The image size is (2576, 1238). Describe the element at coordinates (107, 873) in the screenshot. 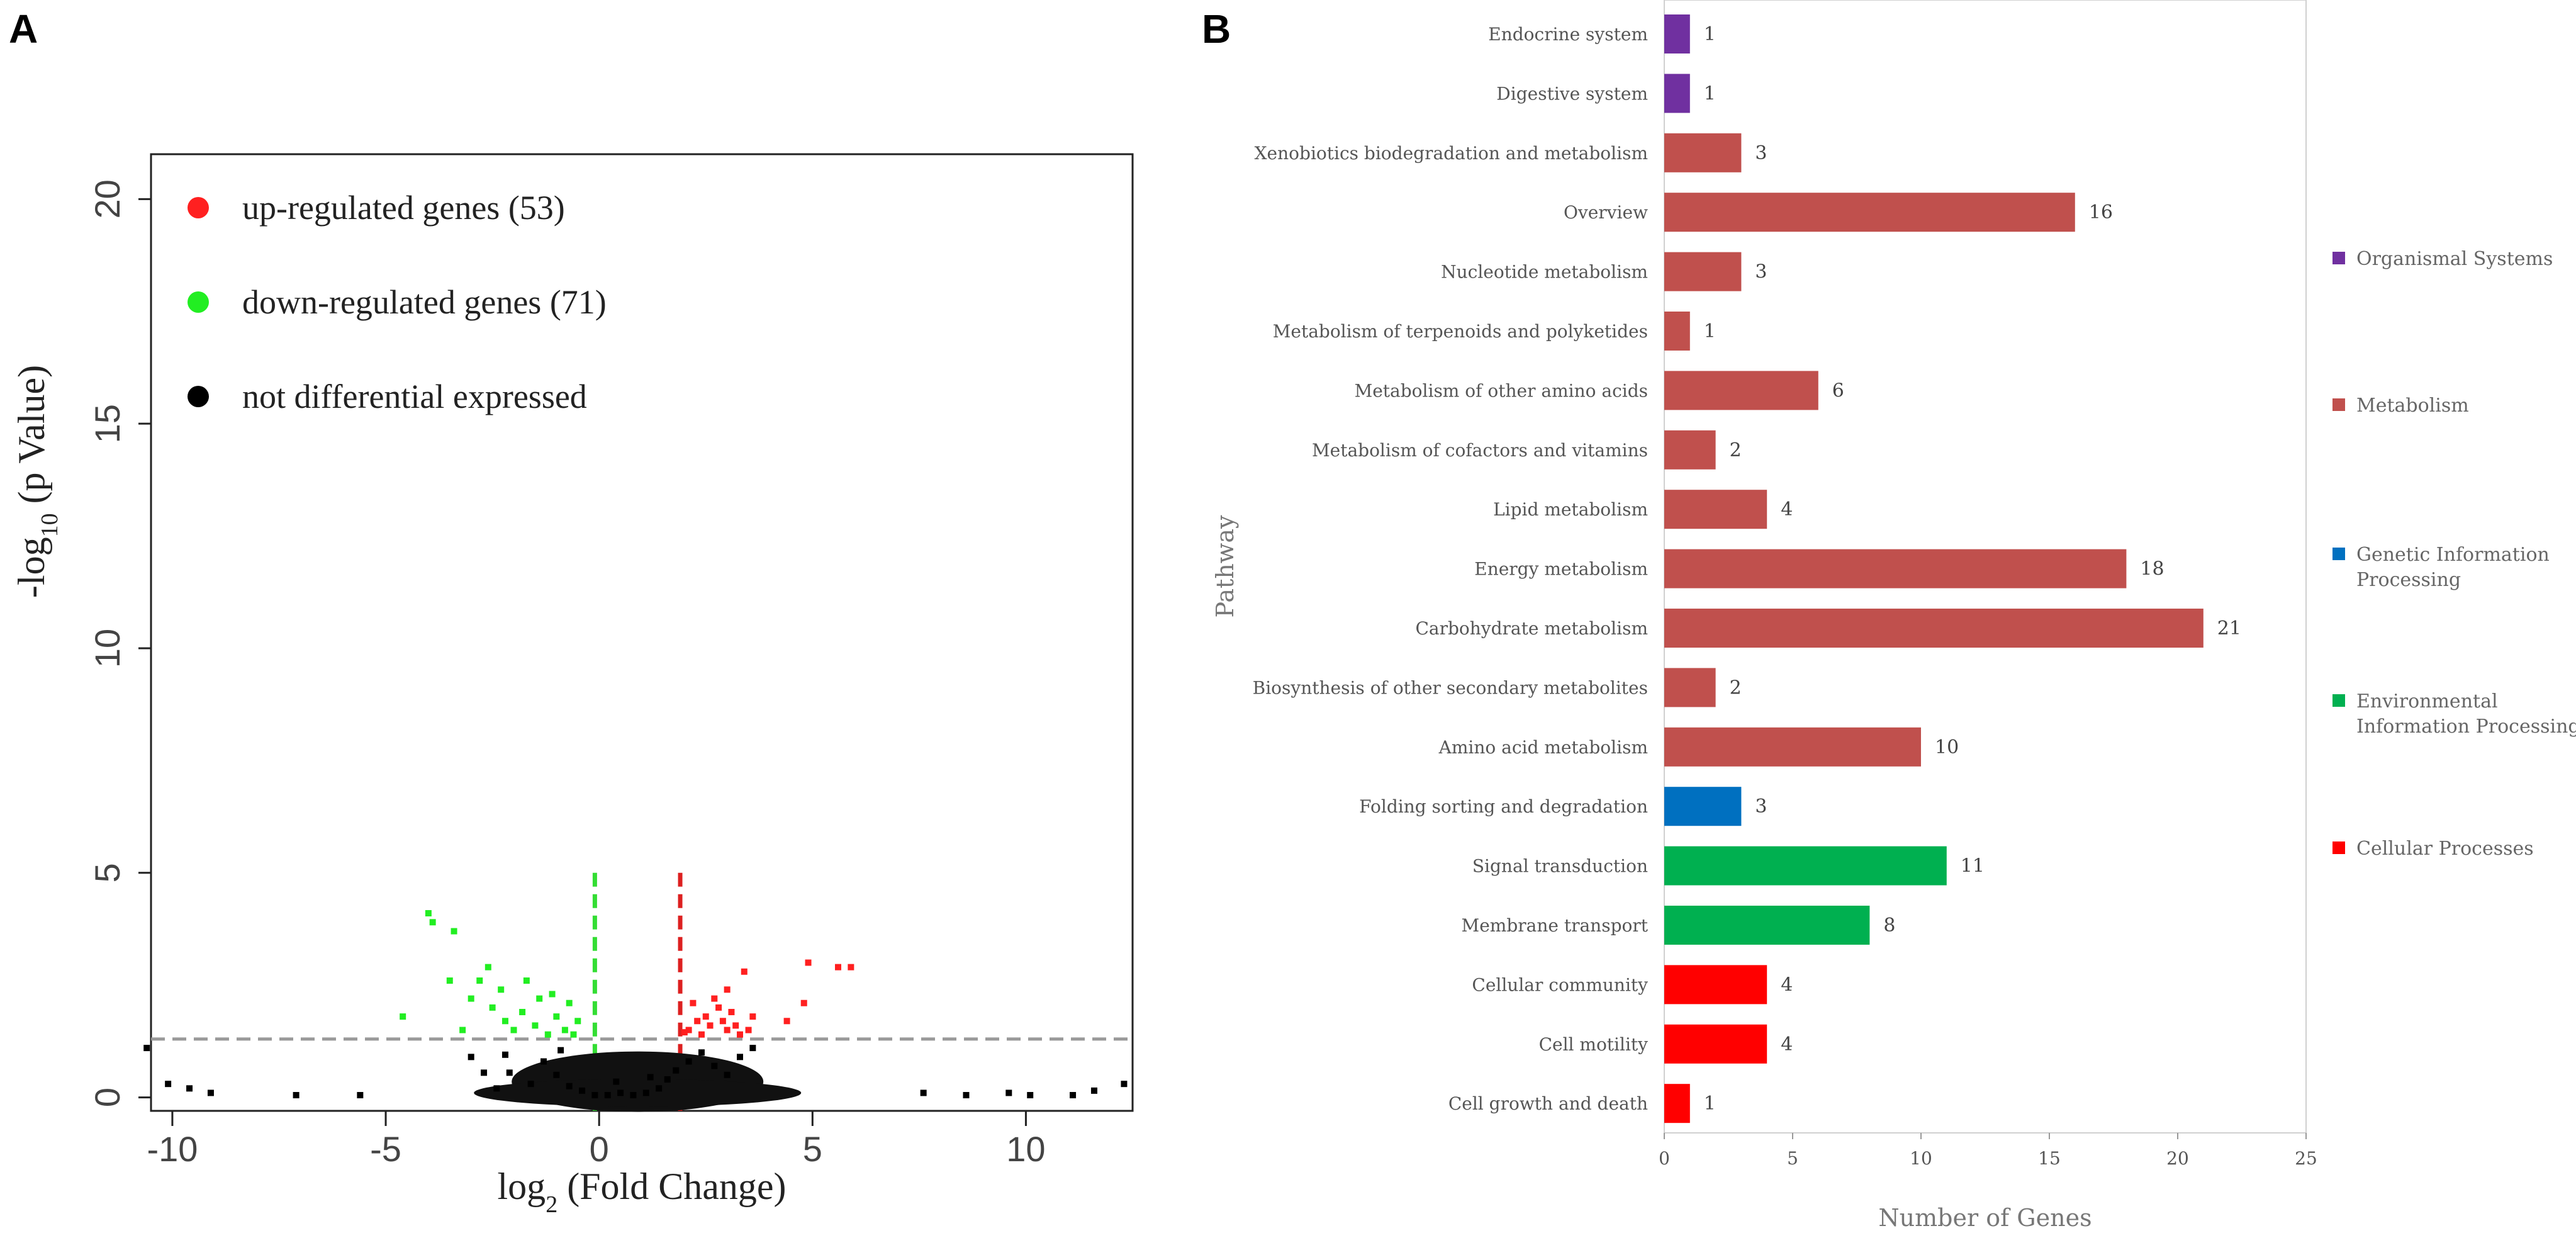

I see `y-tick-label: 5` at that location.